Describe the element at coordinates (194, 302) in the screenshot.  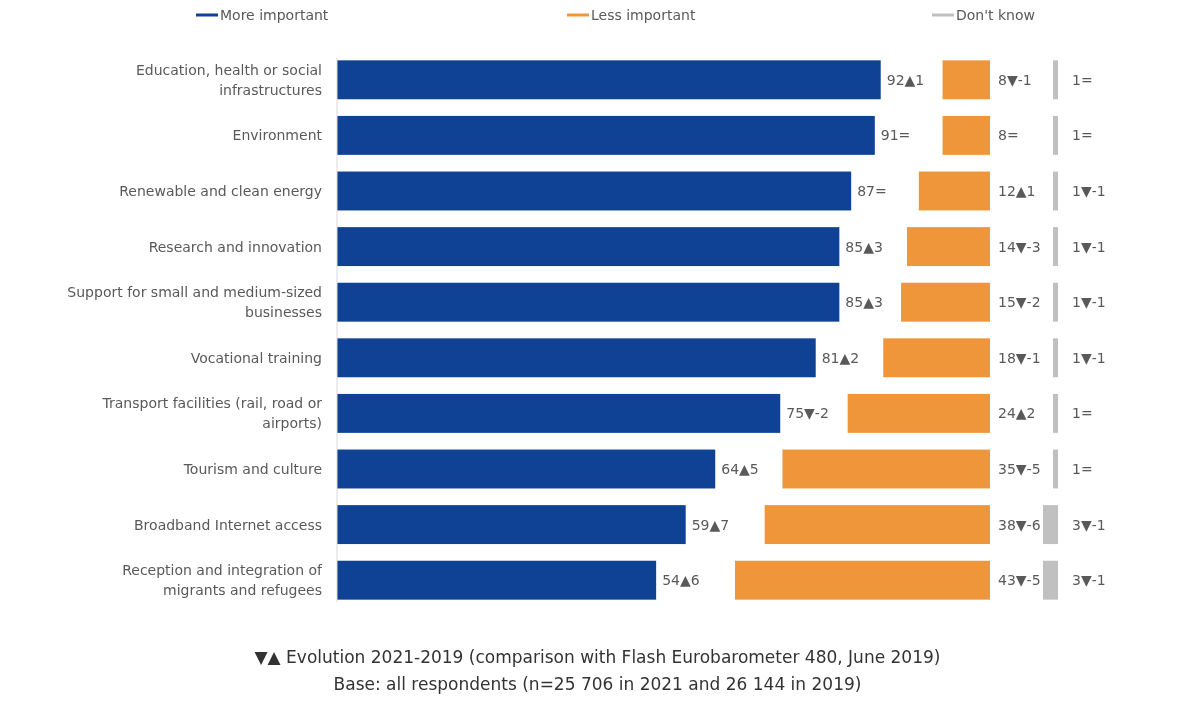
I see `y-tick-label: Support for small and medium-sized businesses` at that location.